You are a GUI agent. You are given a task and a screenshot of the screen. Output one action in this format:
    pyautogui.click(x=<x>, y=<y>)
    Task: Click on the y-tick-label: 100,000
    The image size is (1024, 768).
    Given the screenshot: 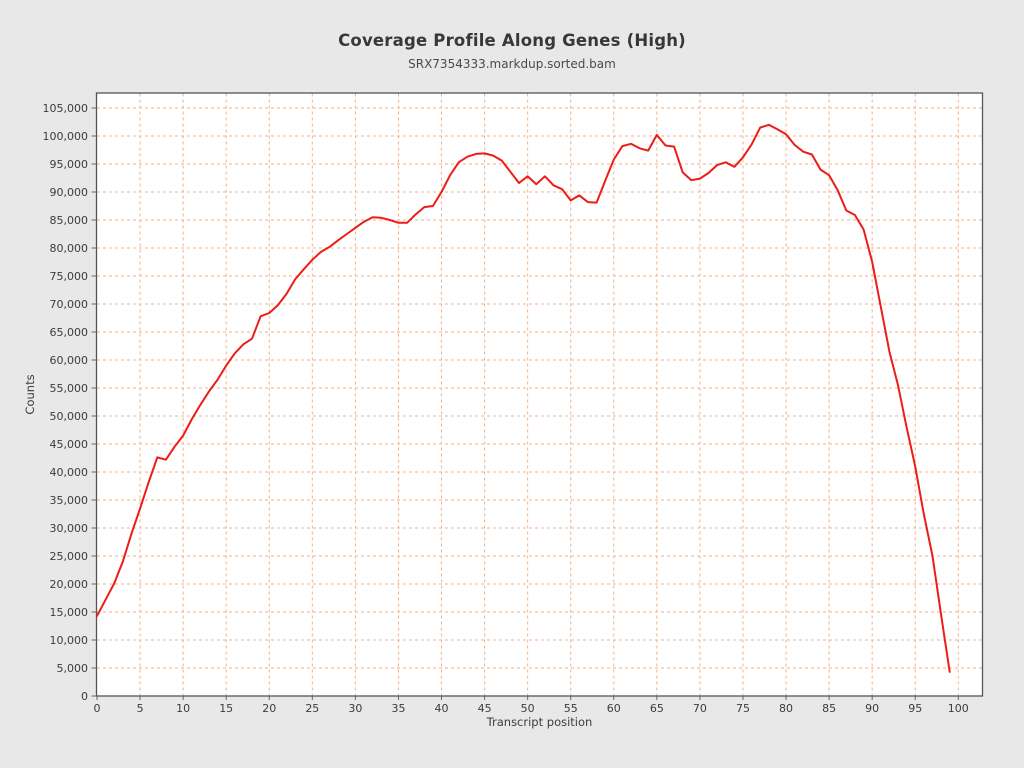 What is the action you would take?
    pyautogui.click(x=66, y=136)
    